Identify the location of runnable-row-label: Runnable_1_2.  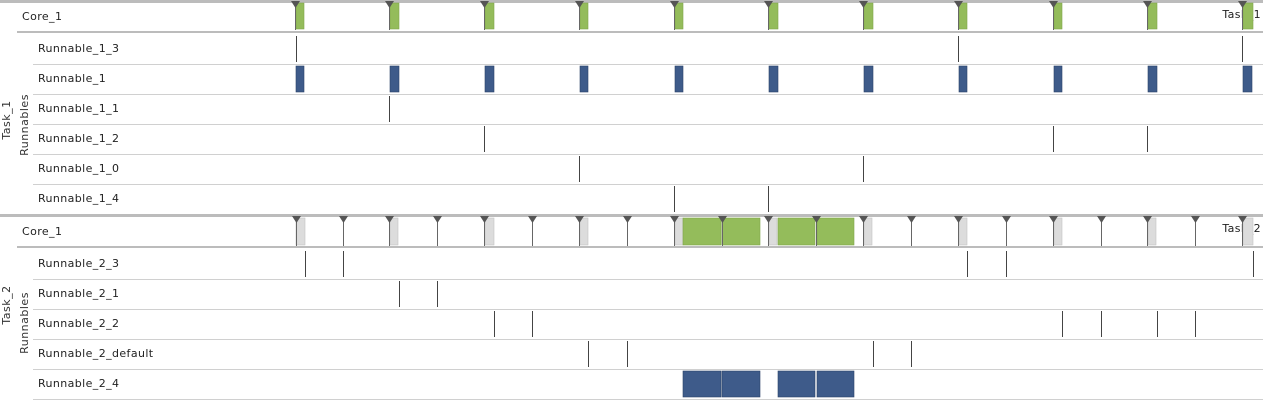
(79, 138).